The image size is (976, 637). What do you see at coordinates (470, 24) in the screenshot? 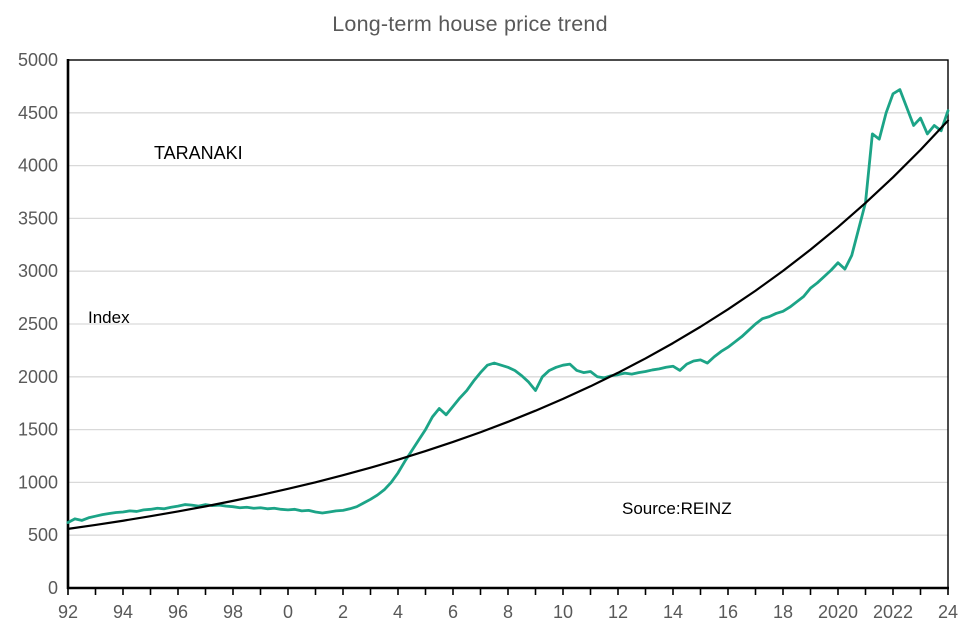
I see `chart-title: Long-term house price trend` at bounding box center [470, 24].